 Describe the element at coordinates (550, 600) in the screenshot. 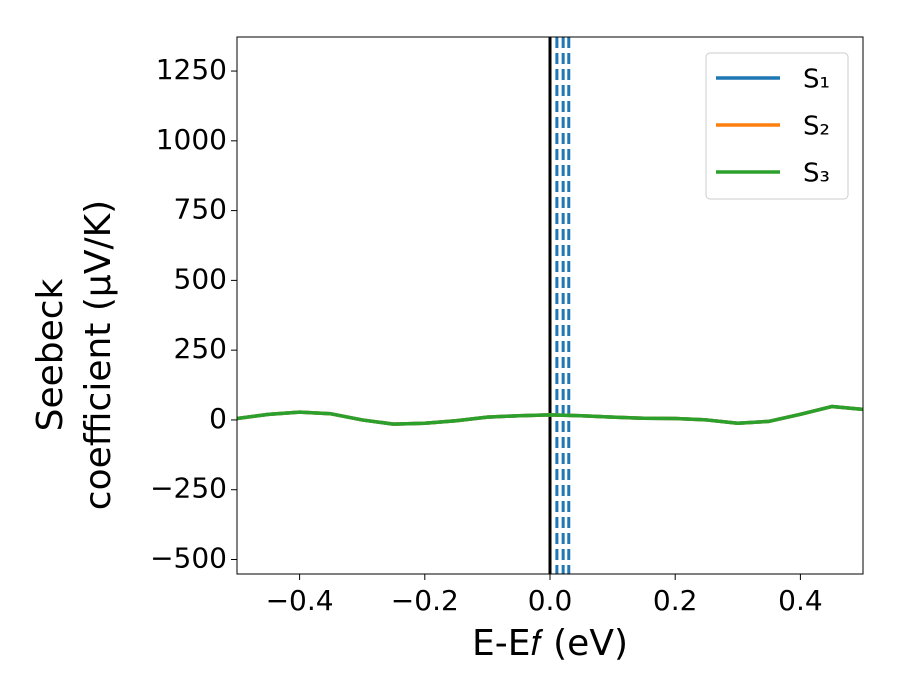

I see `x-tick-label: 0.0` at that location.